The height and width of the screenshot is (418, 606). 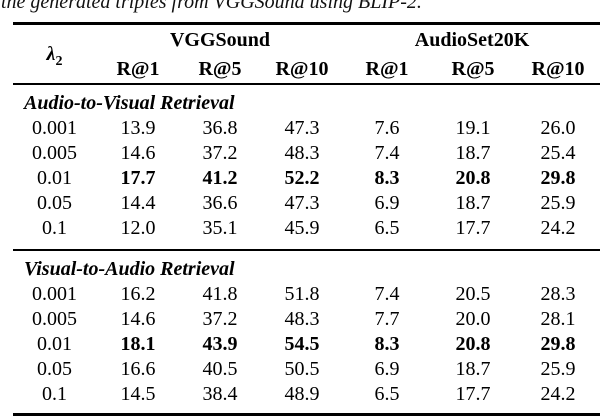 What do you see at coordinates (302, 178) in the screenshot?
I see `cell-value: 52.2` at bounding box center [302, 178].